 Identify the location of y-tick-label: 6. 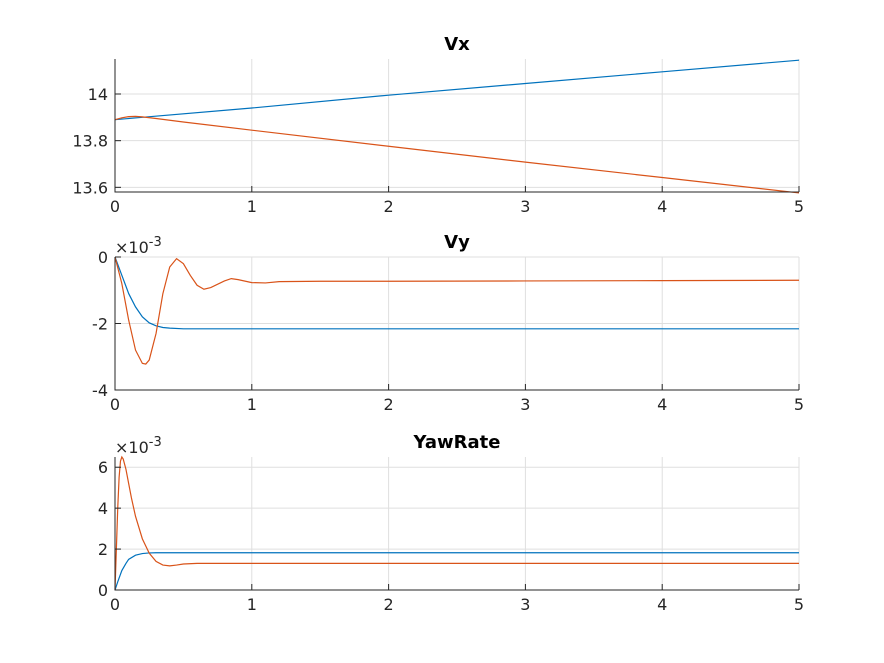
(103, 467).